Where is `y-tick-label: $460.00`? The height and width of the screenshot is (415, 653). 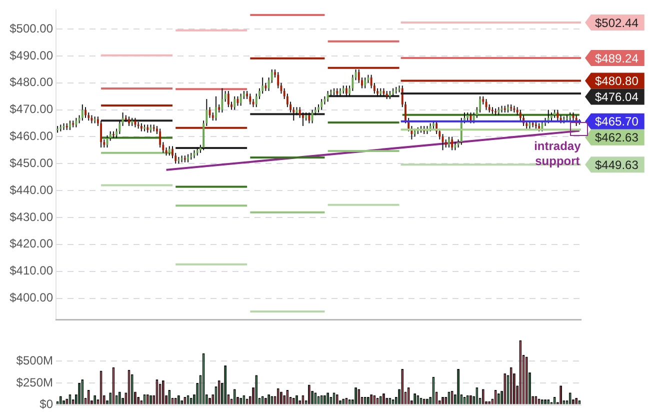
y-tick-label: $460.00 is located at coordinates (32, 136).